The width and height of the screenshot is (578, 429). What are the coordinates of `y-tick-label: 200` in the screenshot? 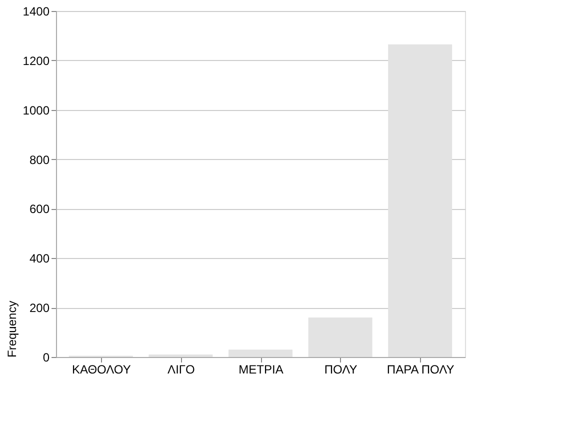 It's located at (39, 308).